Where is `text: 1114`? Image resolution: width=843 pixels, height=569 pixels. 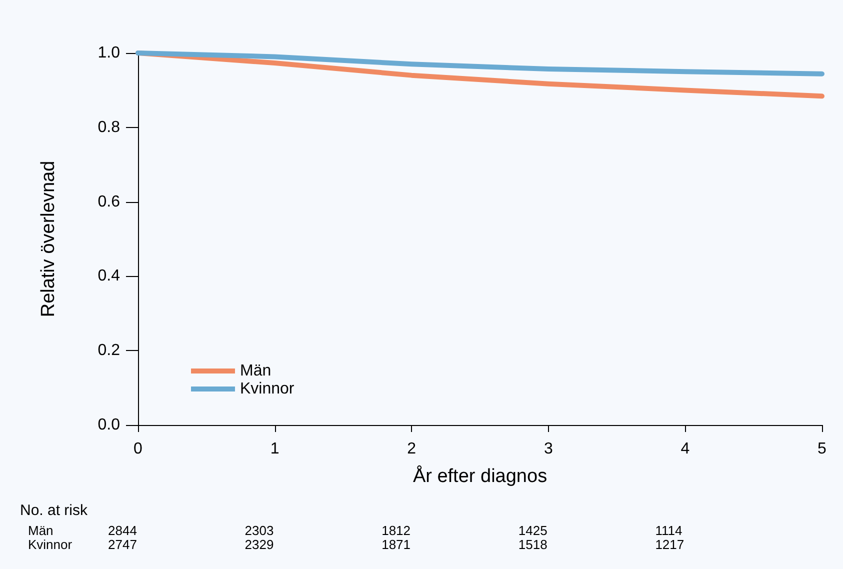
text: 1114 is located at coordinates (668, 530).